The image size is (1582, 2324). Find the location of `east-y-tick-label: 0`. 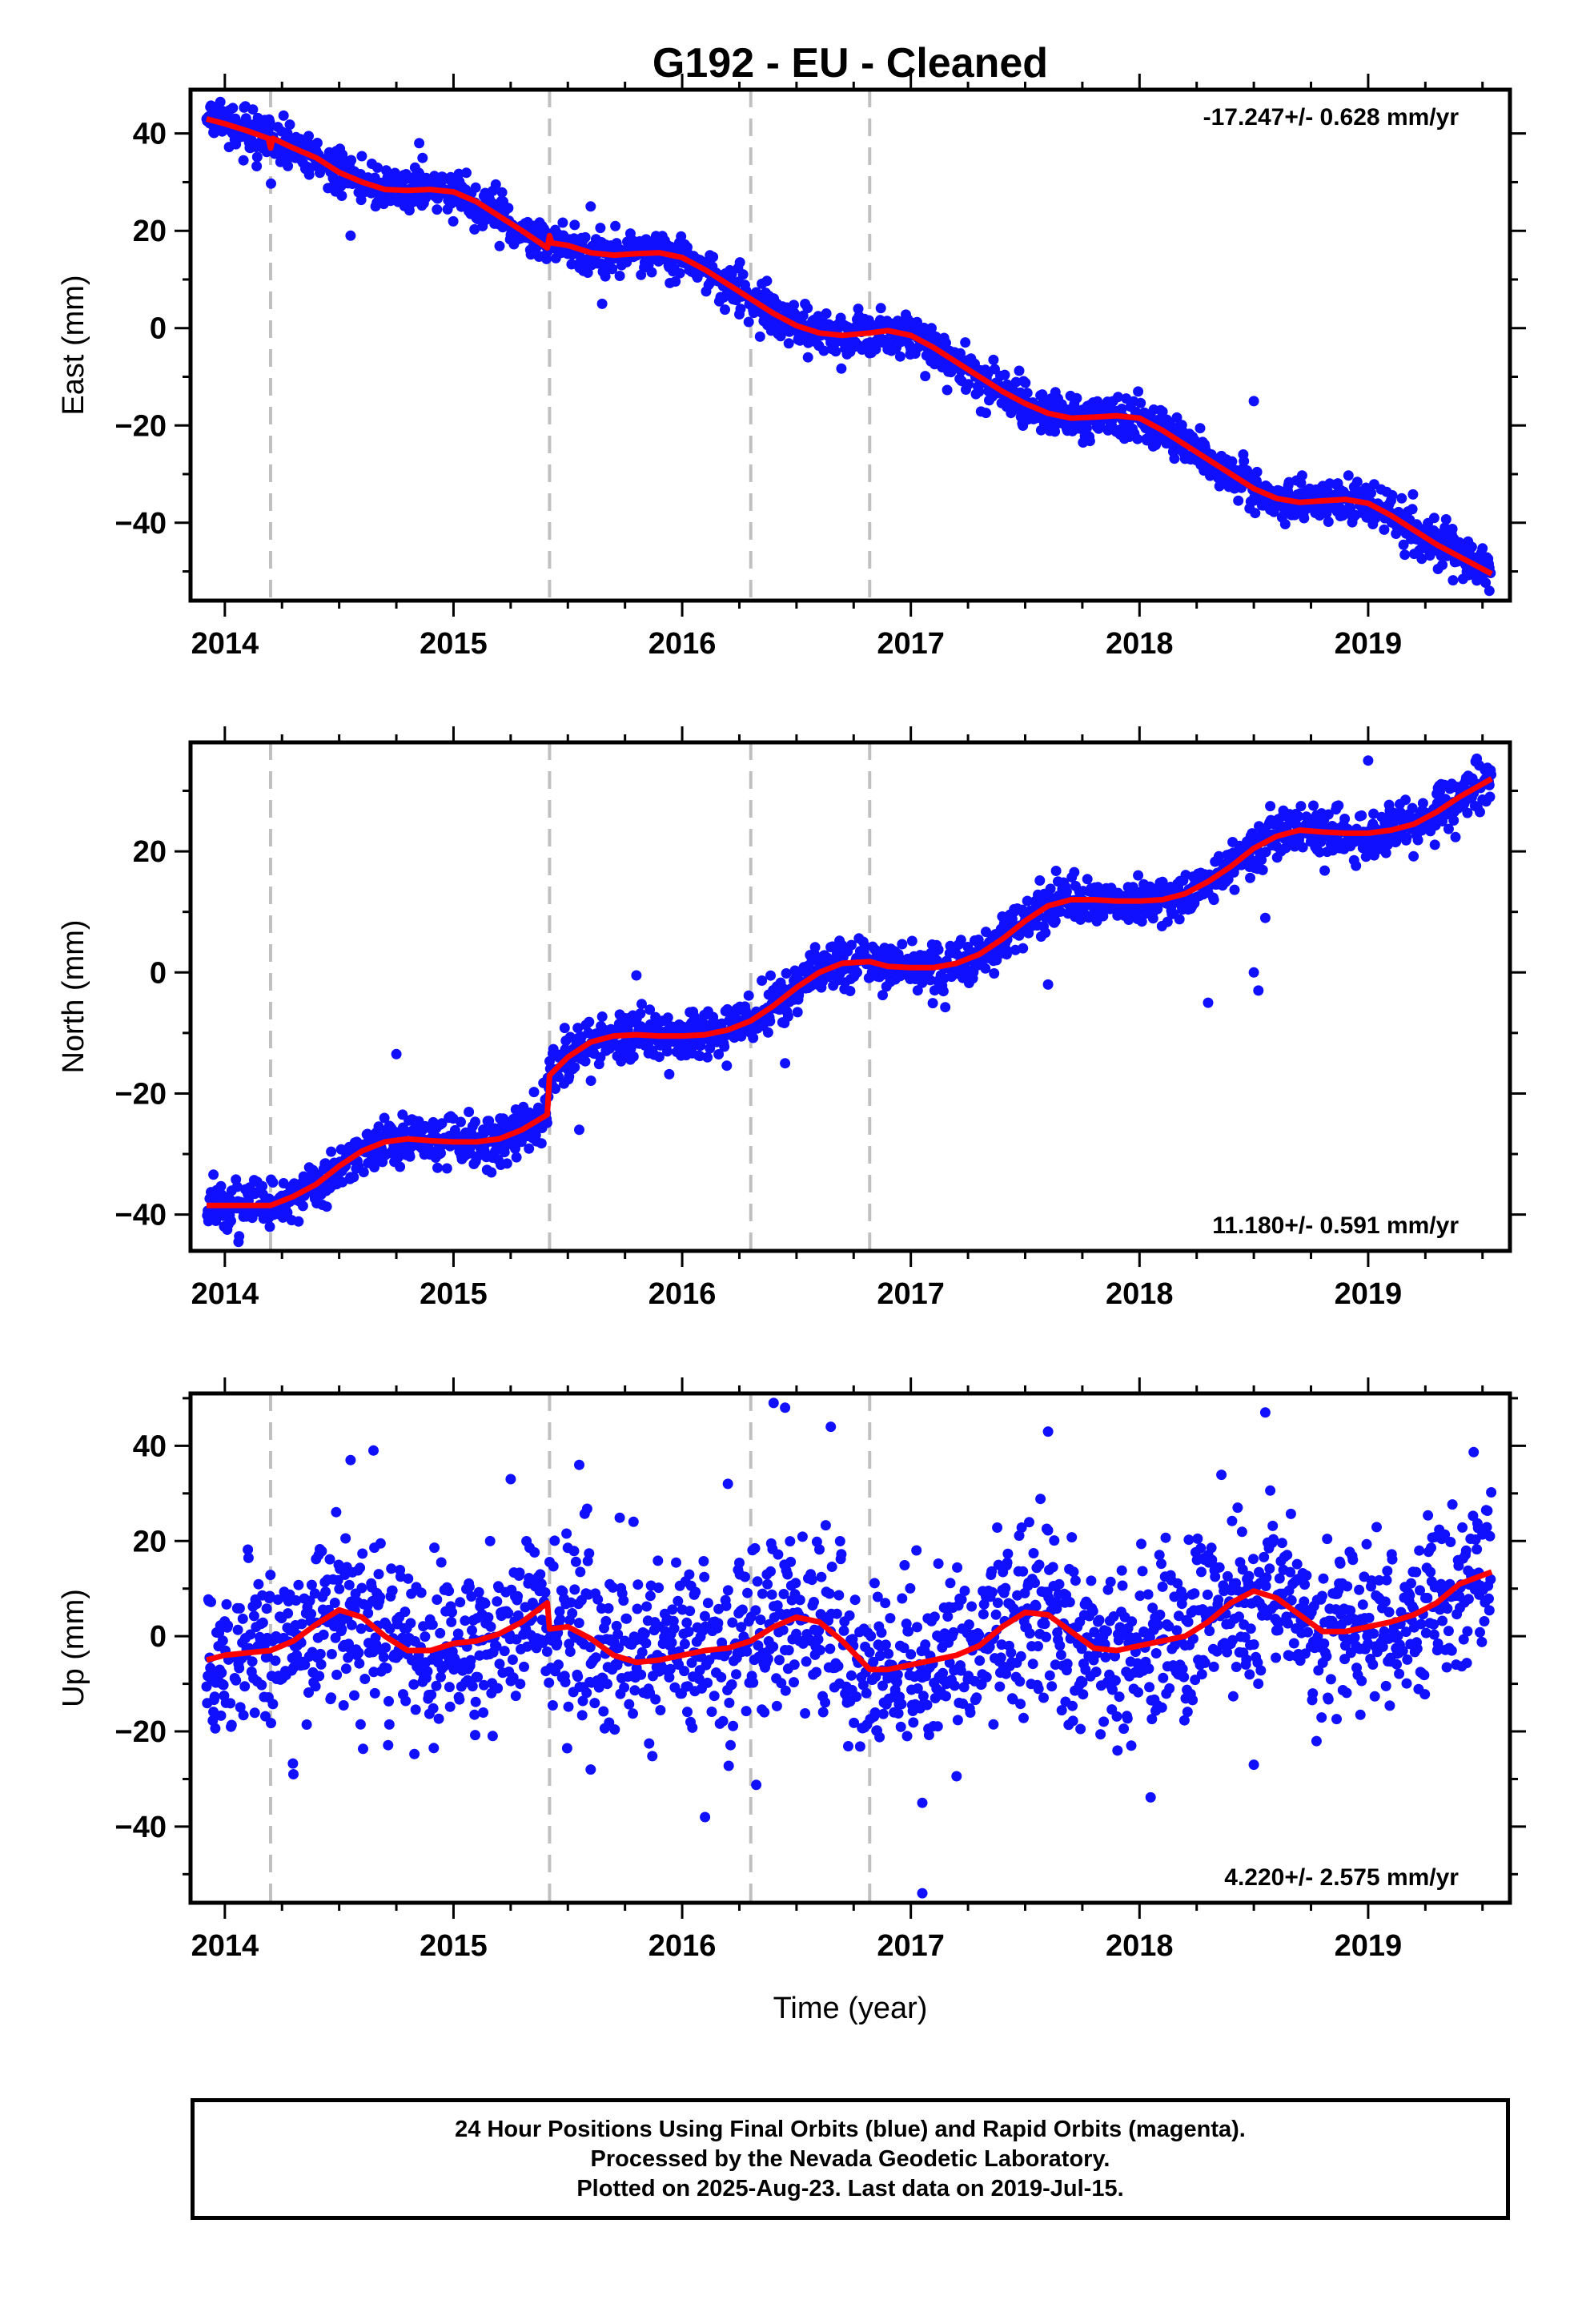

east-y-tick-label: 0 is located at coordinates (158, 329).